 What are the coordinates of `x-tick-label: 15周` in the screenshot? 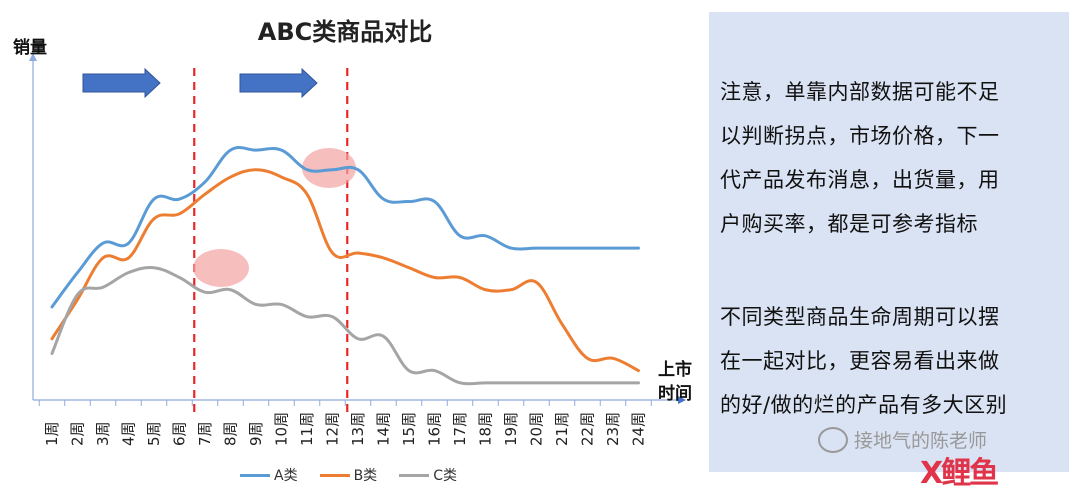 It's located at (409, 429).